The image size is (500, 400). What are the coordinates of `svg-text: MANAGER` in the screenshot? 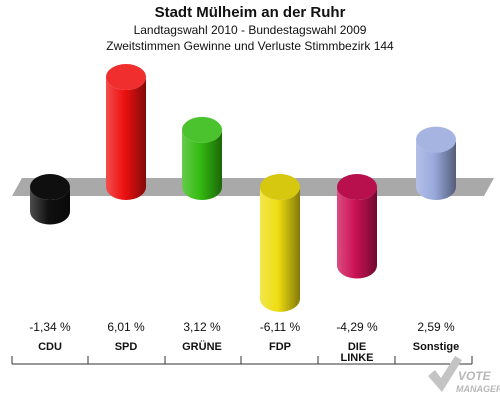 It's located at (478, 389).